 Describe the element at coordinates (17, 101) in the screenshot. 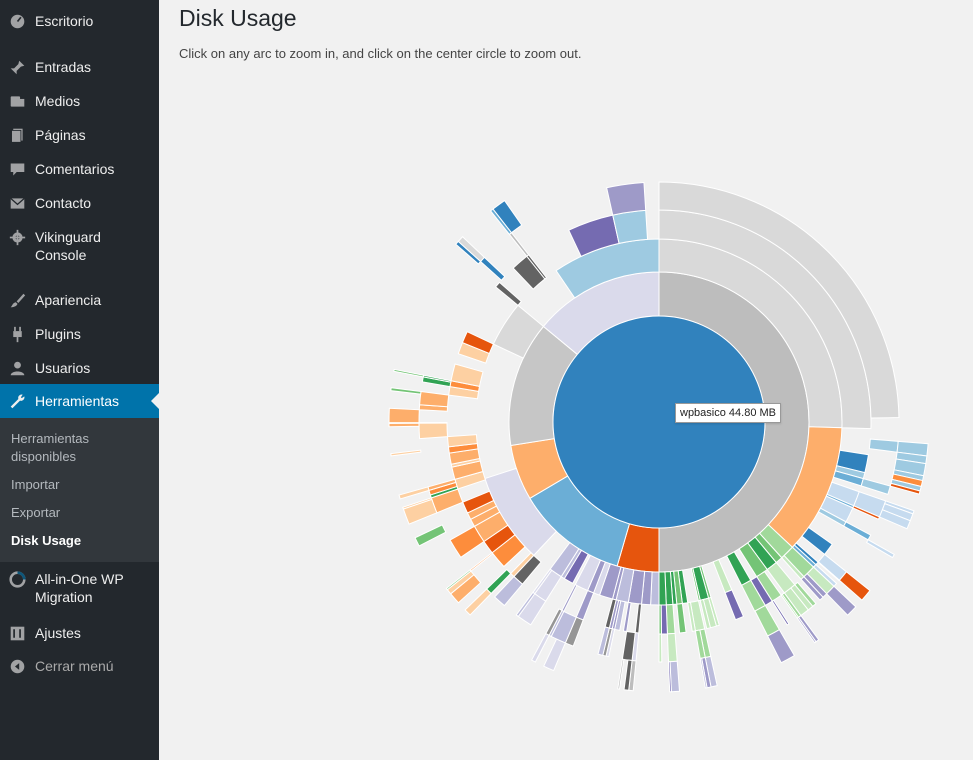

I see `media-icon` at that location.